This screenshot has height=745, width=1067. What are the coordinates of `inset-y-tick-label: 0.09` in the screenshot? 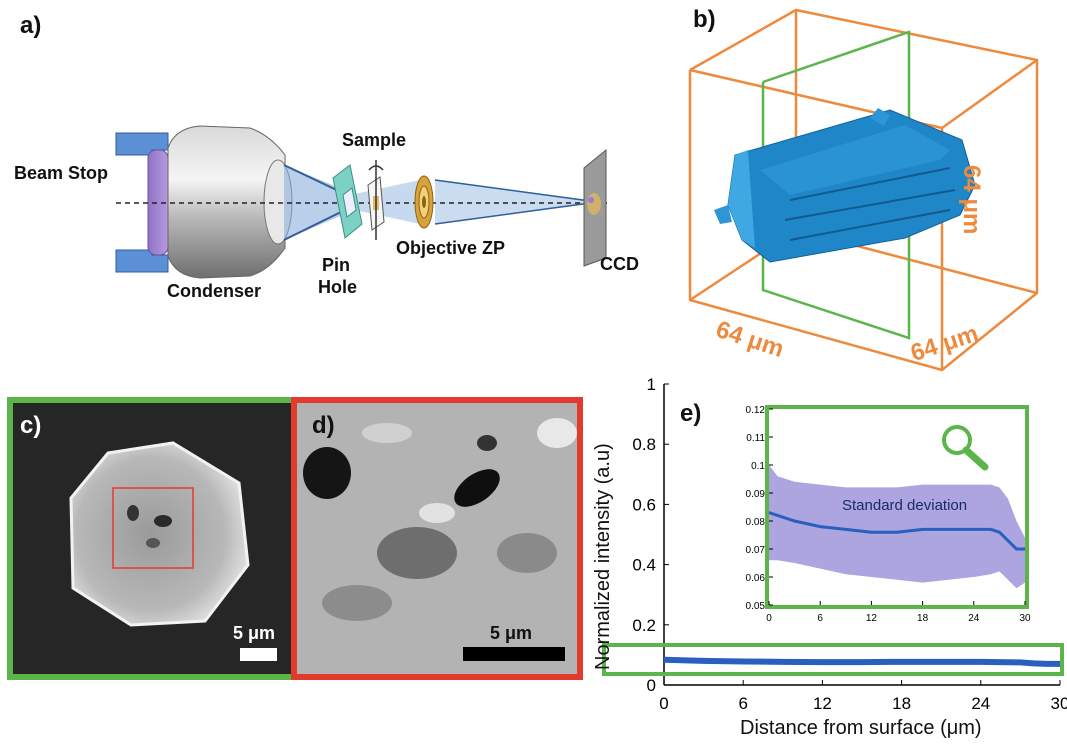 It's located at (756, 494).